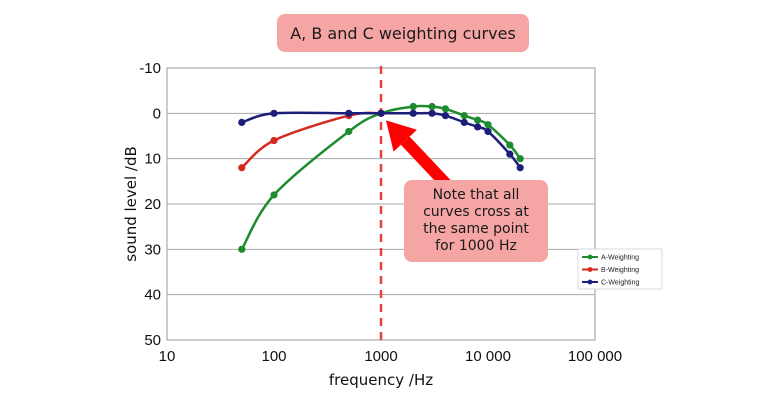 Image resolution: width=762 pixels, height=400 pixels. I want to click on y-tick-label: -10, so click(150, 68).